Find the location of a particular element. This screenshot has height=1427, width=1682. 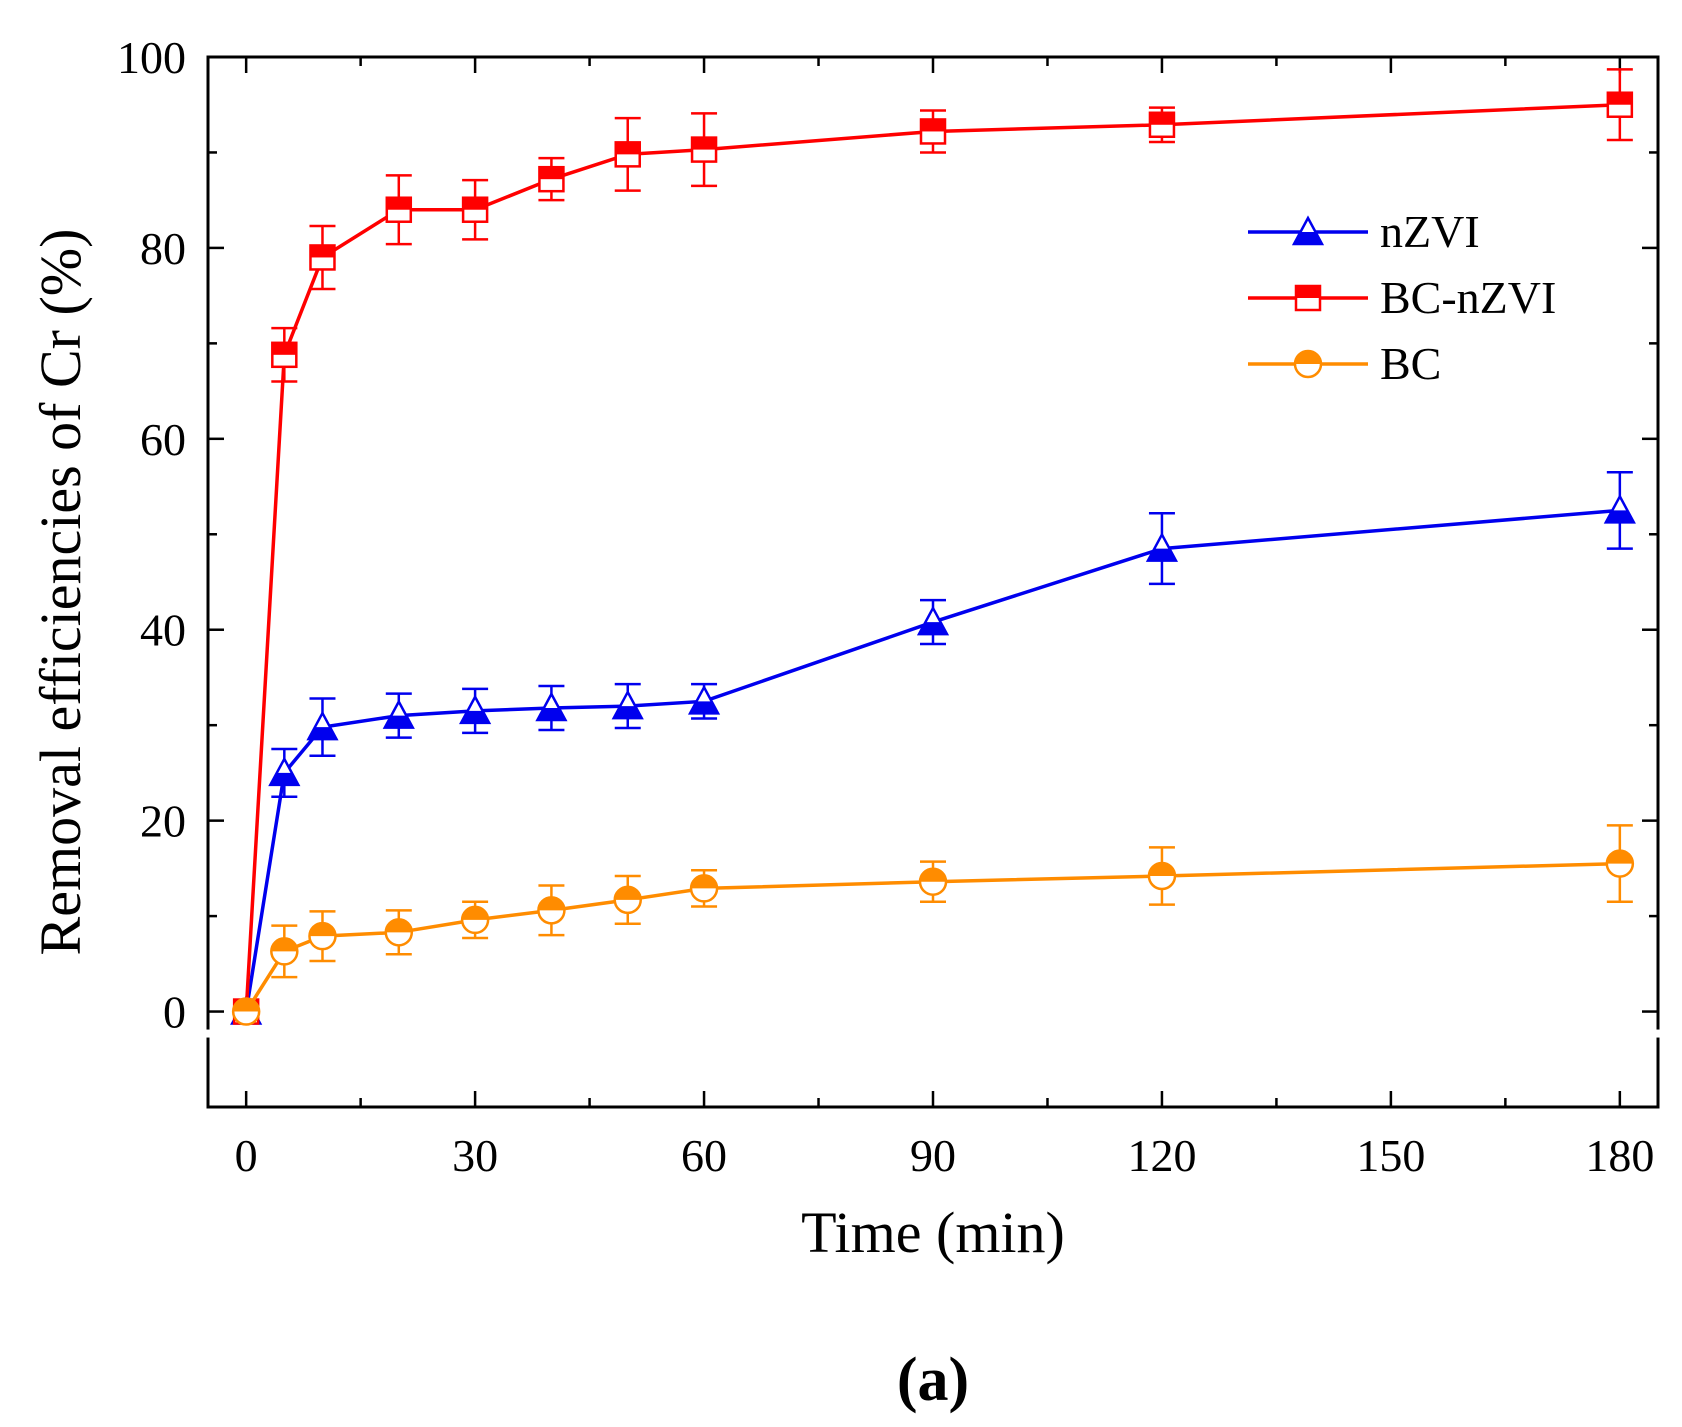

x-tick-label: 90 is located at coordinates (933, 1155).